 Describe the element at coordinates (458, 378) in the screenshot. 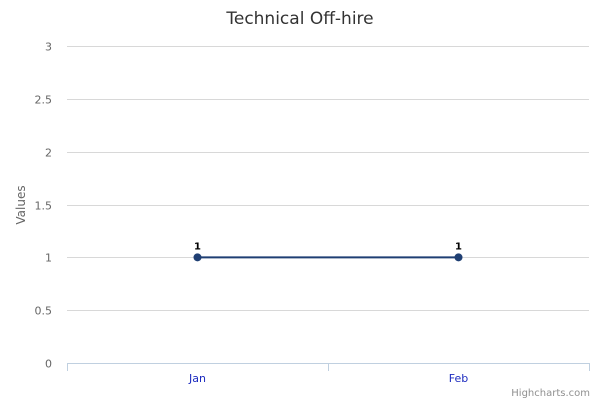

I see `x-tick-label: Feb` at that location.